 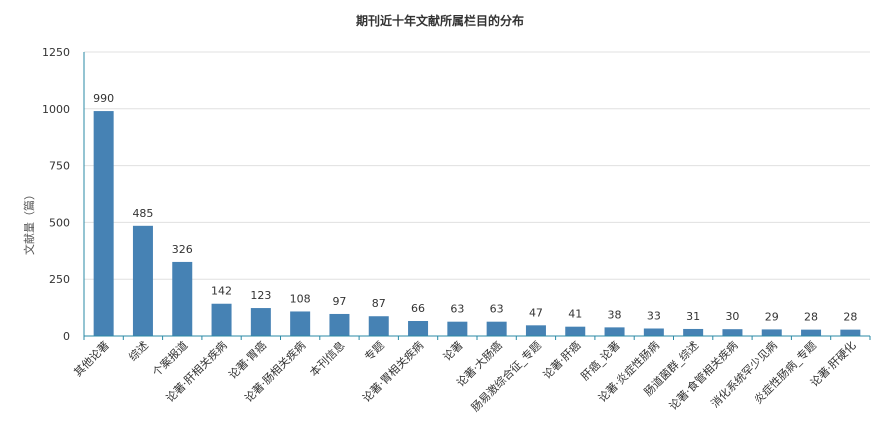 What do you see at coordinates (327, 358) in the screenshot?
I see `x-tick-label: 本刊信息` at bounding box center [327, 358].